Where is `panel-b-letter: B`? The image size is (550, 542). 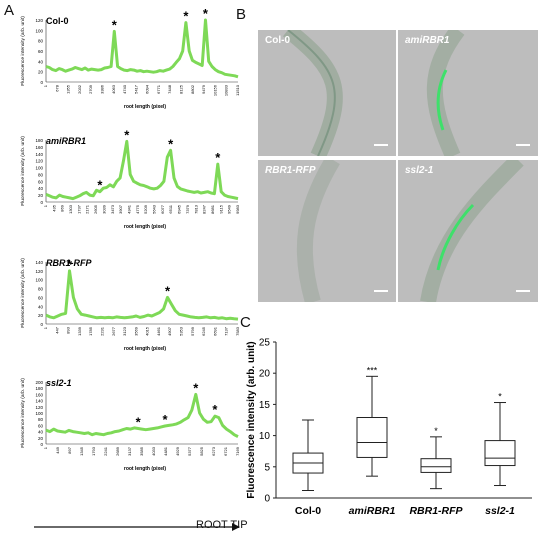 panel-b-letter: B is located at coordinates (241, 14).